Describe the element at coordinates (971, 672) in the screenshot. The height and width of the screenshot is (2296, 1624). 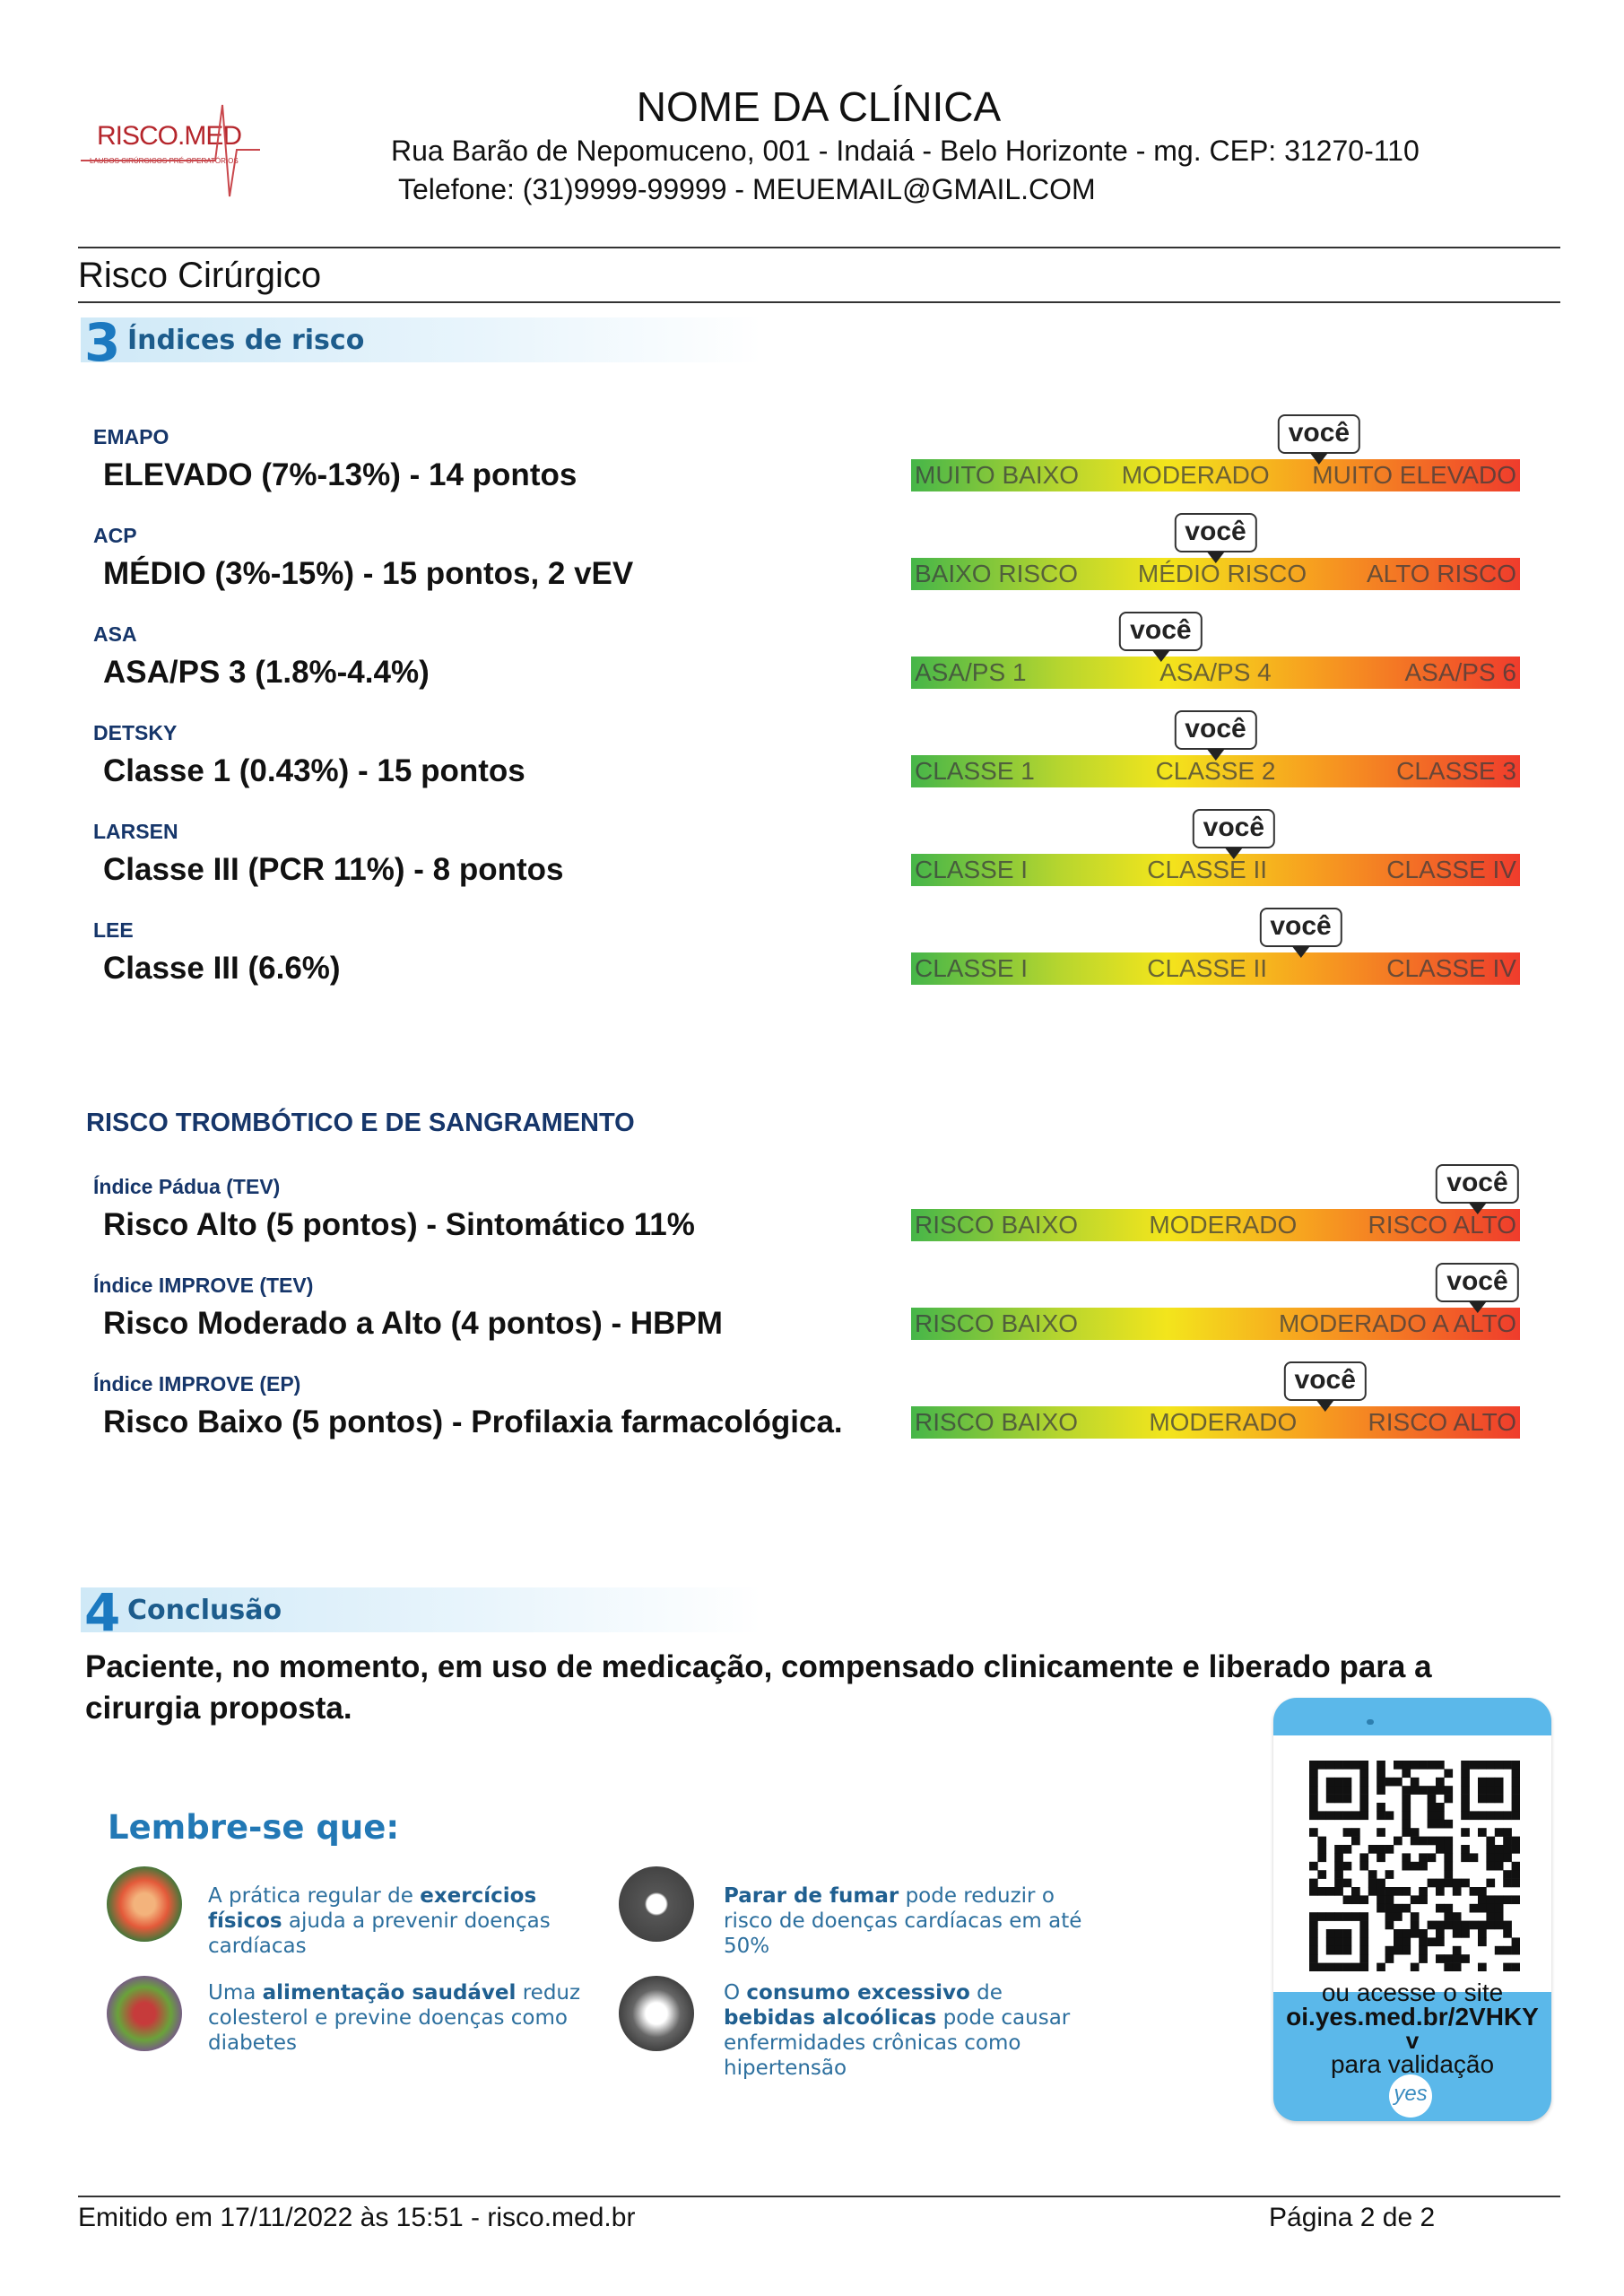
I see `scale-label: ASA/PS 1` at that location.